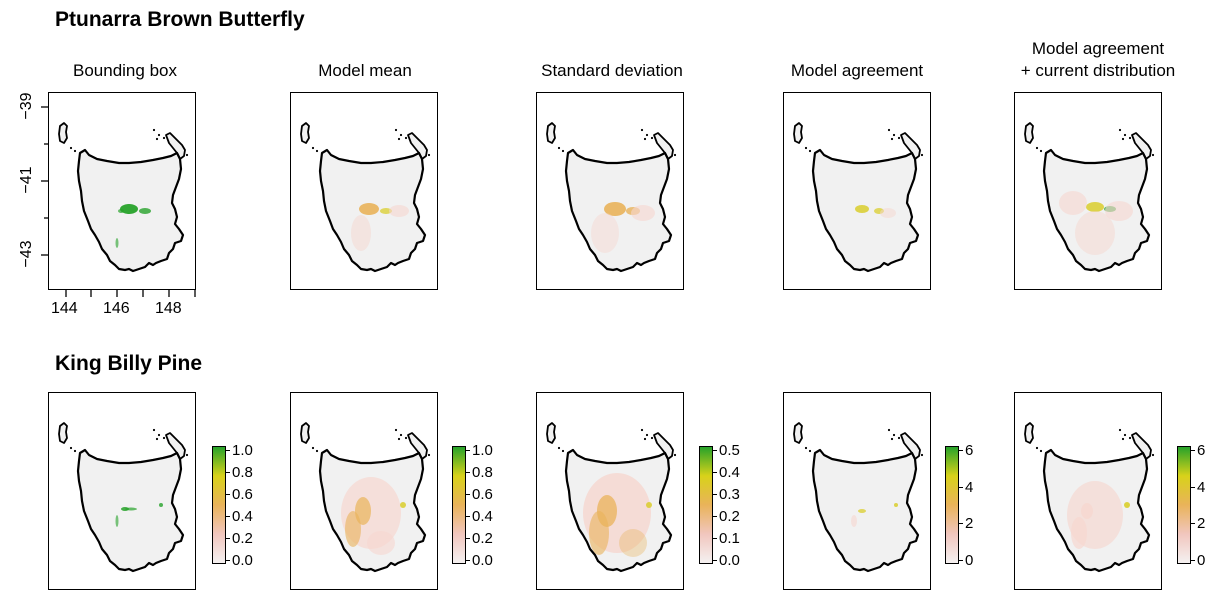  I want to click on column-title-standard-deviation: Standard deviation, so click(612, 70).